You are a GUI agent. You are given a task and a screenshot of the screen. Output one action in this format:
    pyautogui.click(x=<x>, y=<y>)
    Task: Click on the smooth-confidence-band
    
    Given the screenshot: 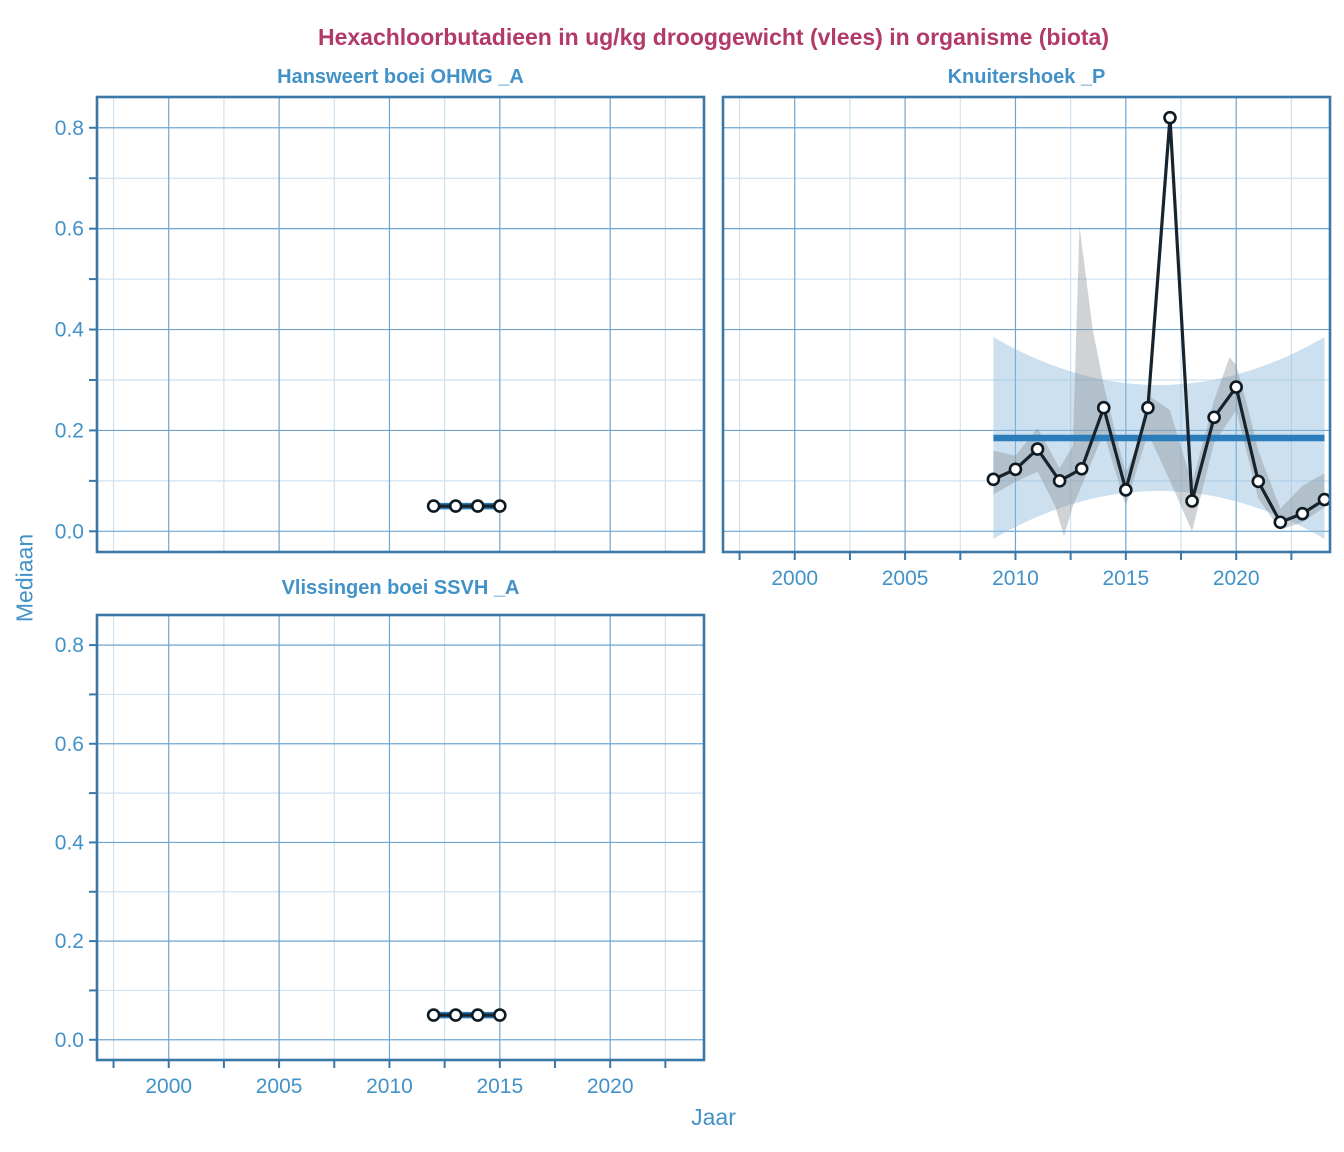 What is the action you would take?
    pyautogui.click(x=1159, y=381)
    